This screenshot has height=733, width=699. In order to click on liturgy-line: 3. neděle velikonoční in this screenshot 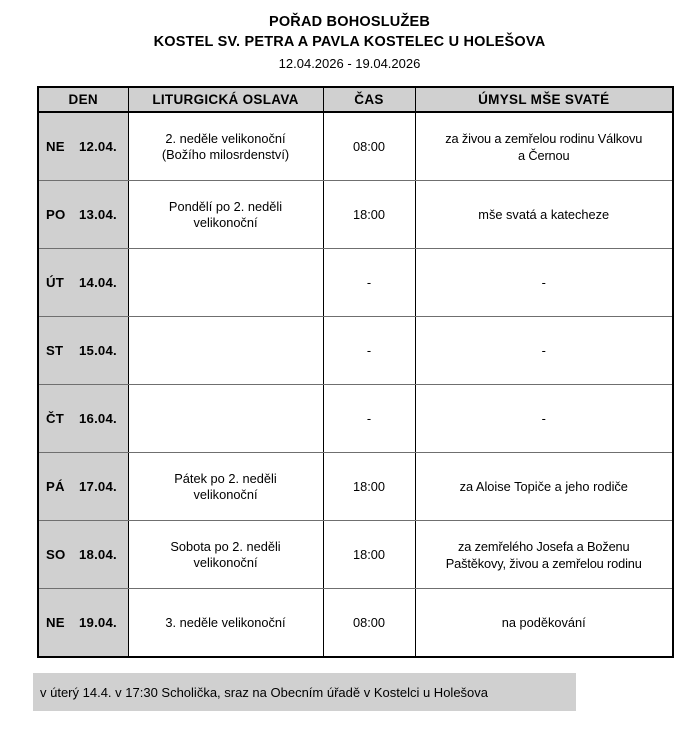, I will do `click(225, 622)`.